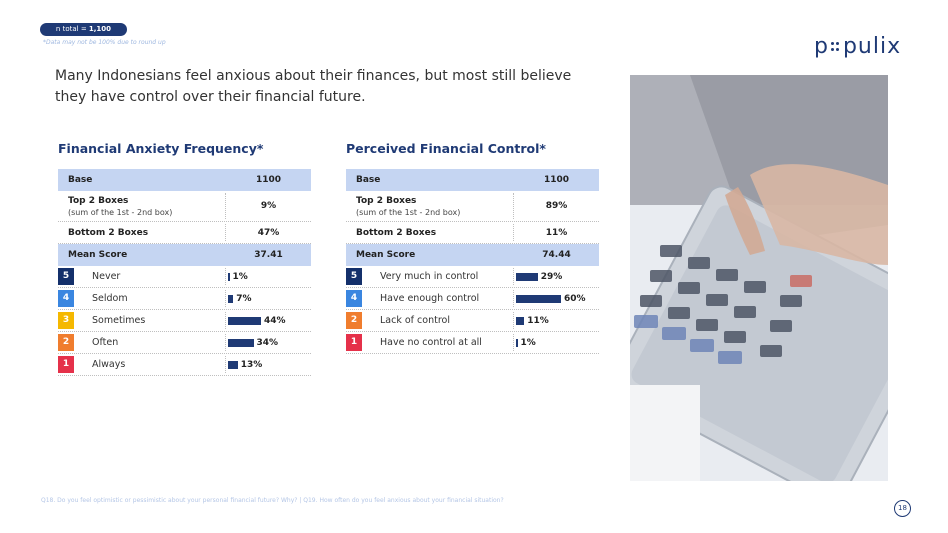  What do you see at coordinates (430, 298) in the screenshot?
I see `category-label: Have enough control` at bounding box center [430, 298].